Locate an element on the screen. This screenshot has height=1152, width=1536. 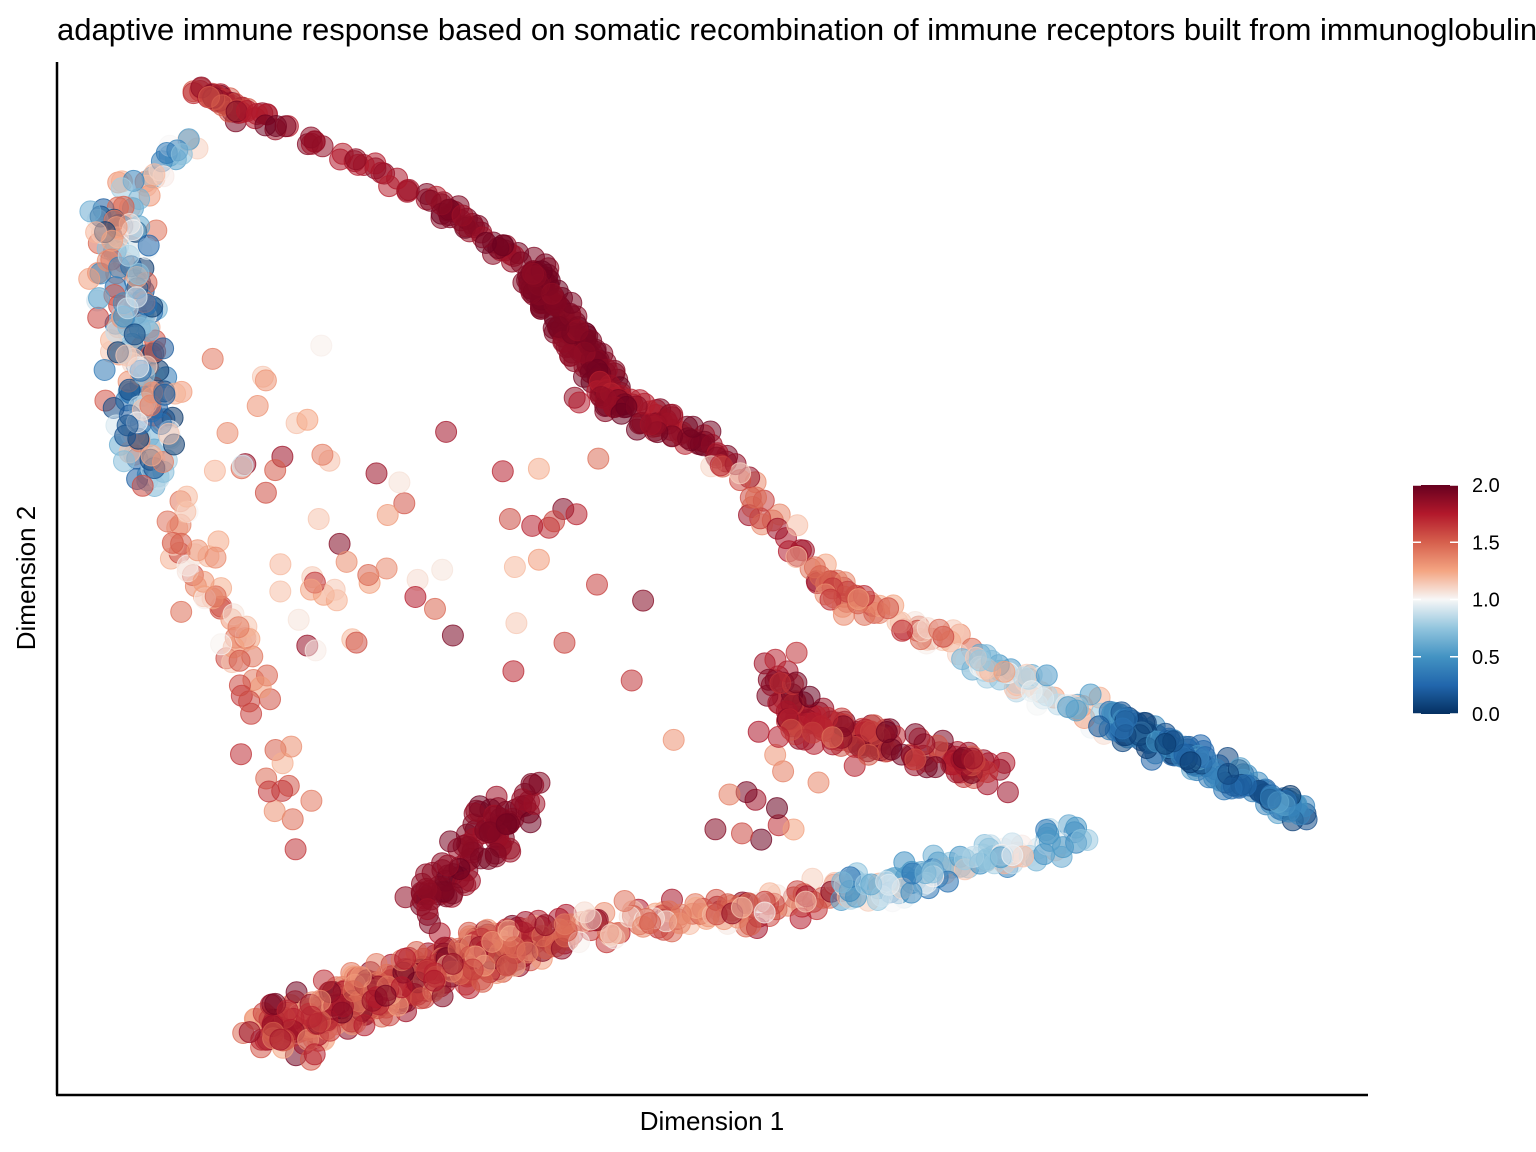
y-axis-label: Dimension 2 is located at coordinates (26, 578).